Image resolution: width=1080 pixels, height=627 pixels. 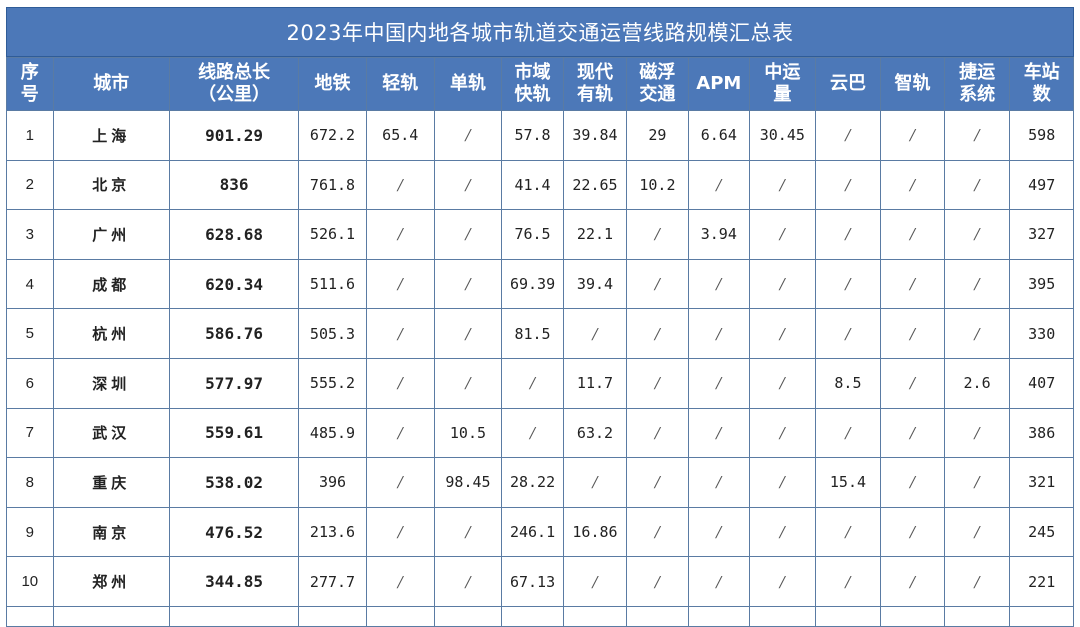 I want to click on cell-monorail: 98.45, so click(x=468, y=482).